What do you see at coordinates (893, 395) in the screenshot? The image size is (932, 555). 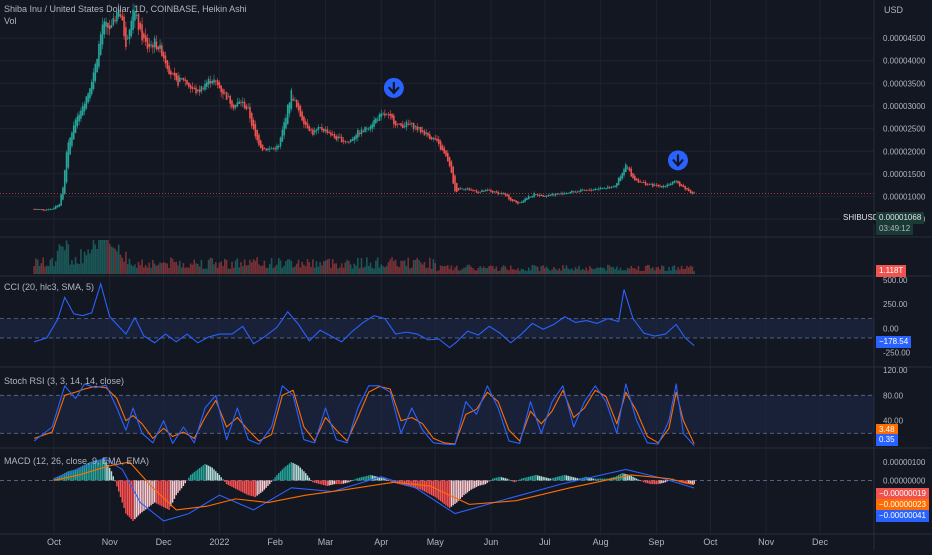 I see `axis-tick-label: 80.00` at bounding box center [893, 395].